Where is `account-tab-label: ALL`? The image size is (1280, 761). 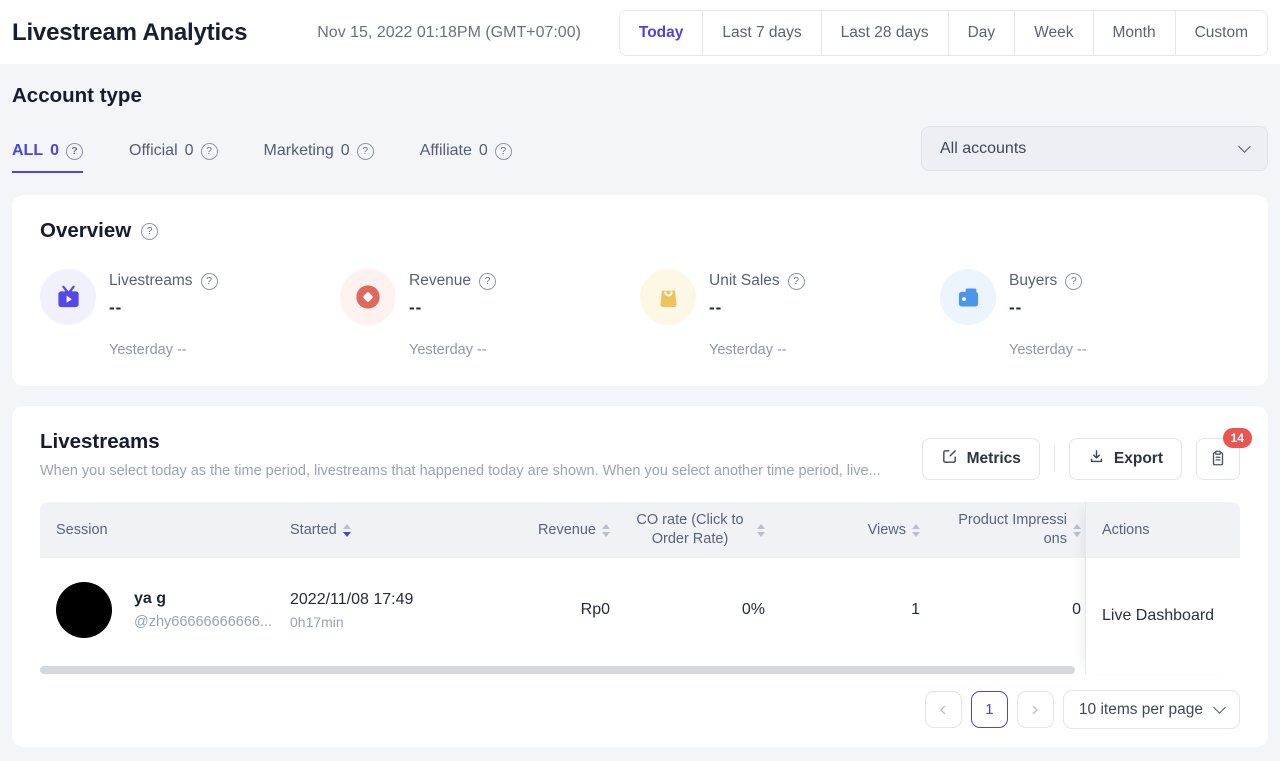
account-tab-label: ALL is located at coordinates (28, 150).